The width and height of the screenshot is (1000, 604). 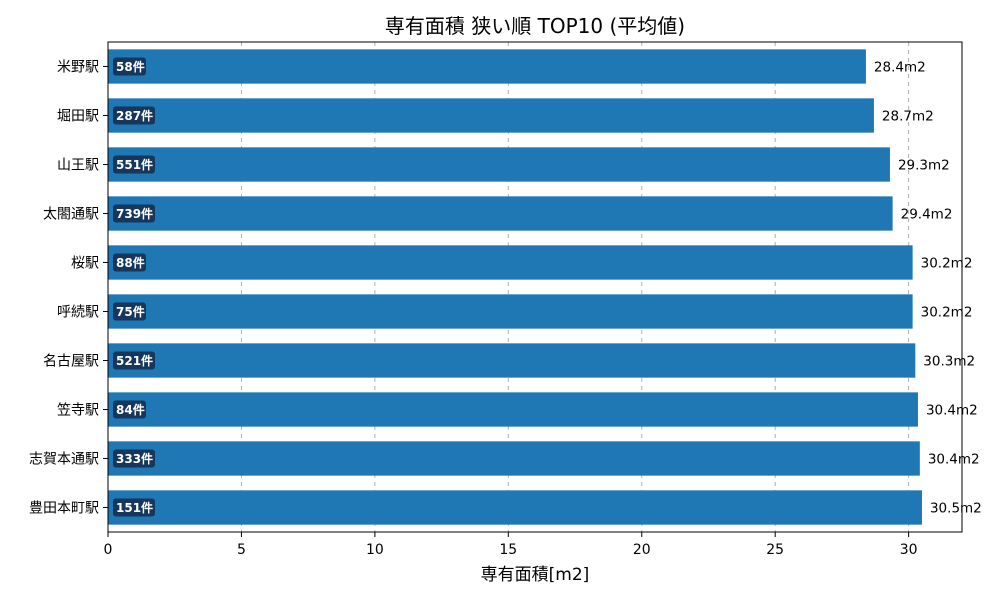 I want to click on count-label: 287件, so click(x=134, y=115).